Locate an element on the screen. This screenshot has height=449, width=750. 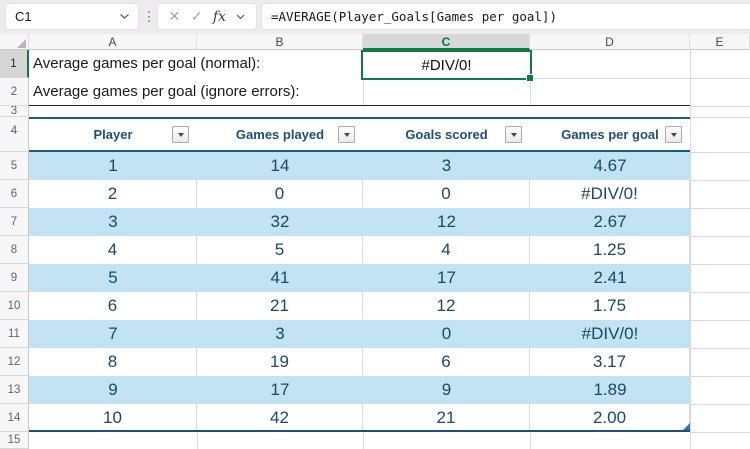
cell: 19 is located at coordinates (280, 362).